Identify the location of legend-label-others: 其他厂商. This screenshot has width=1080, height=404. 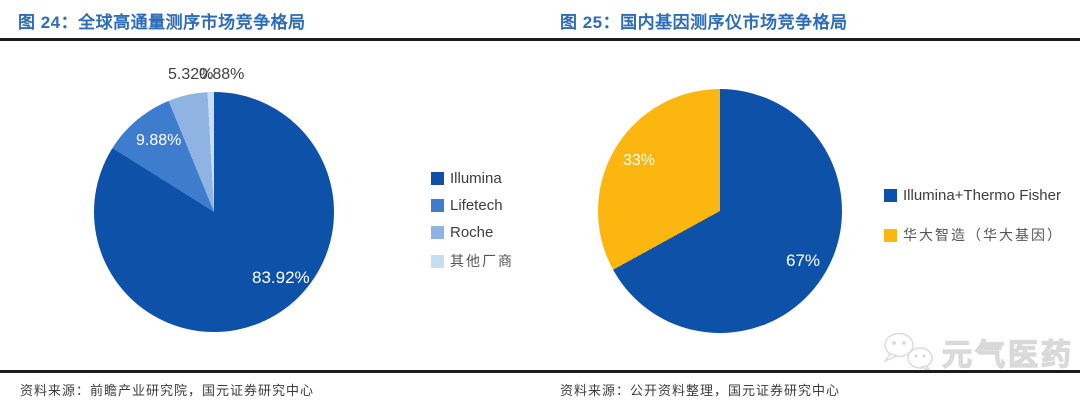
(482, 262).